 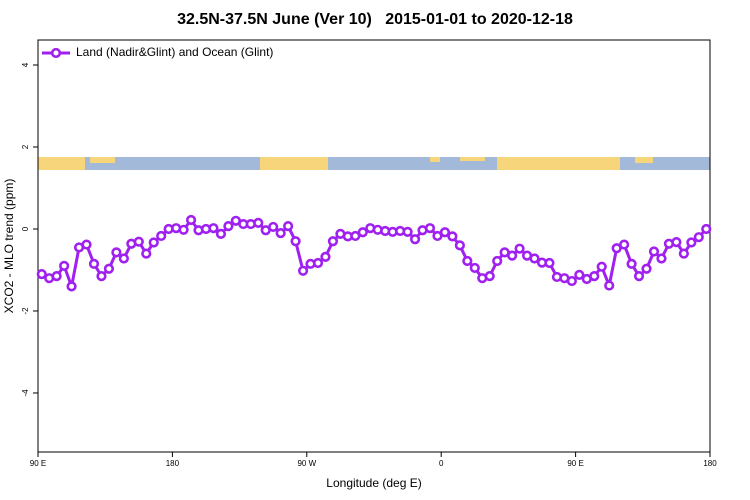 What do you see at coordinates (25, 146) in the screenshot?
I see `y-tick-label: 2` at bounding box center [25, 146].